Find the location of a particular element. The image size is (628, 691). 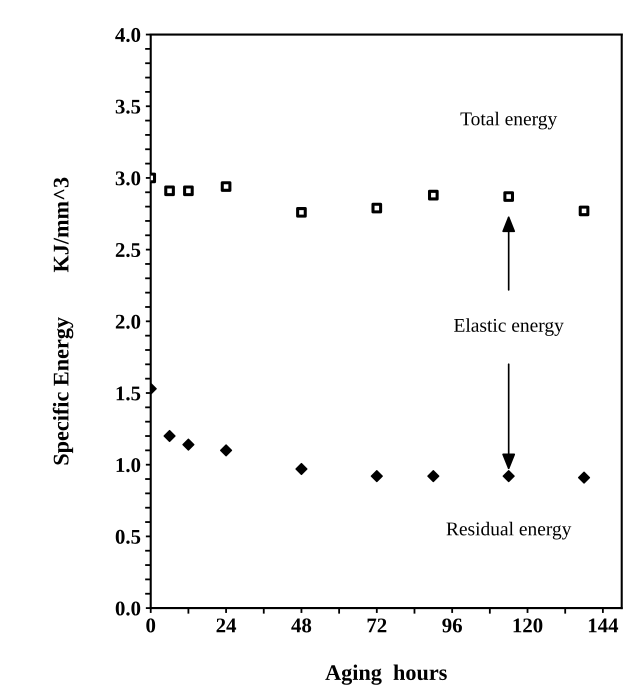

y-tick-label: 2.0 is located at coordinates (128, 321).